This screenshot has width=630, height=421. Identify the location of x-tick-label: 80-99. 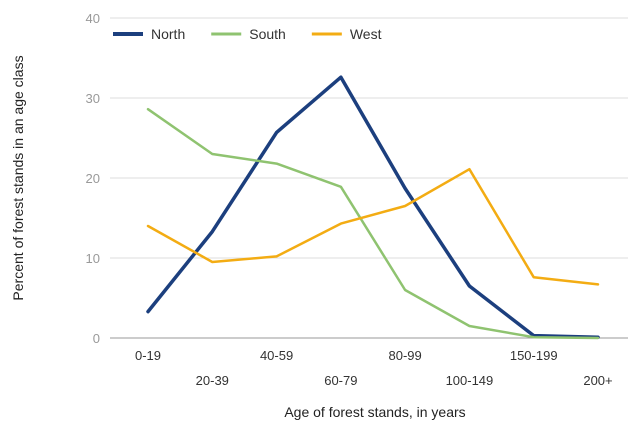
(405, 355).